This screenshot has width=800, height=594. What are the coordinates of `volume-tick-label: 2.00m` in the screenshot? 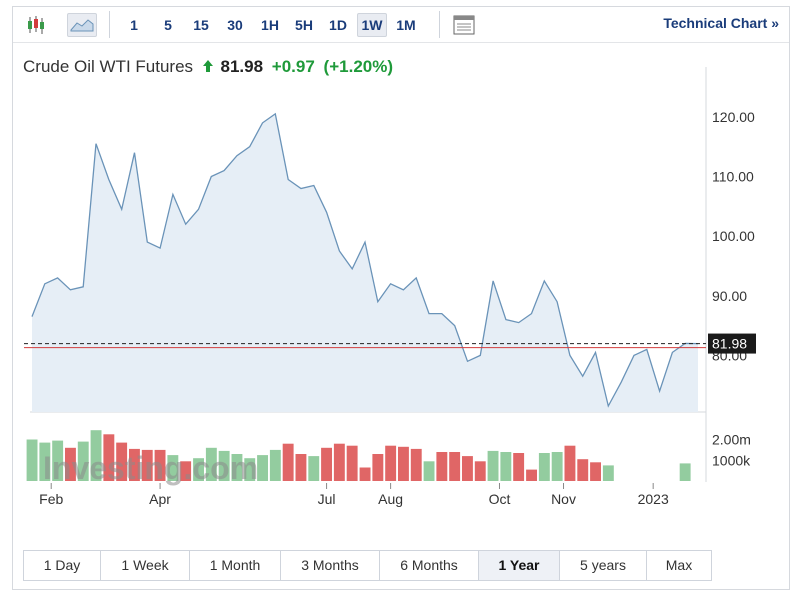 It's located at (731, 440).